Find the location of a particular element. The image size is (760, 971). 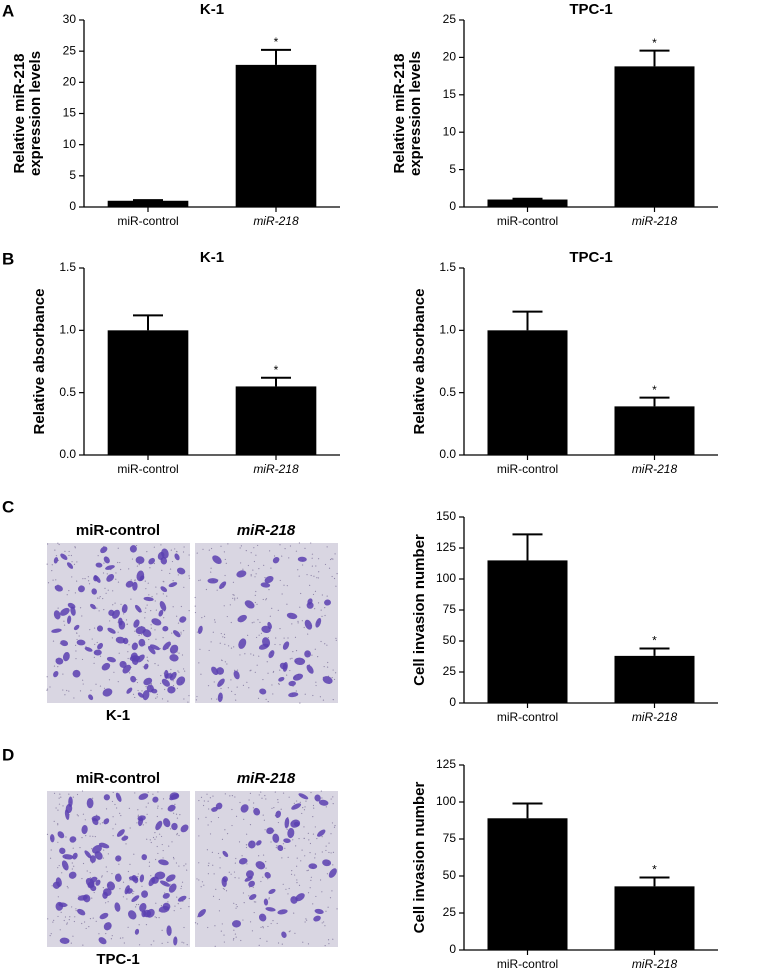

y-tick-label: 20 is located at coordinates (450, 57).